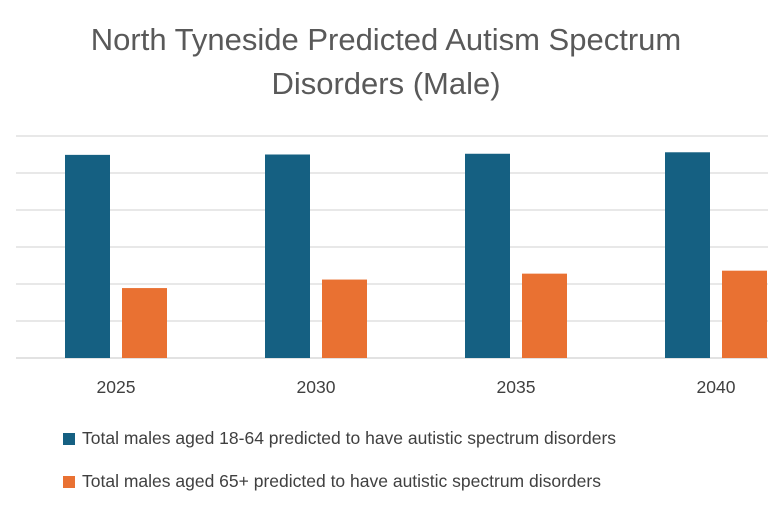 The height and width of the screenshot is (512, 768). Describe the element at coordinates (544, 315) in the screenshot. I see `bar-65-plus-2035` at that location.